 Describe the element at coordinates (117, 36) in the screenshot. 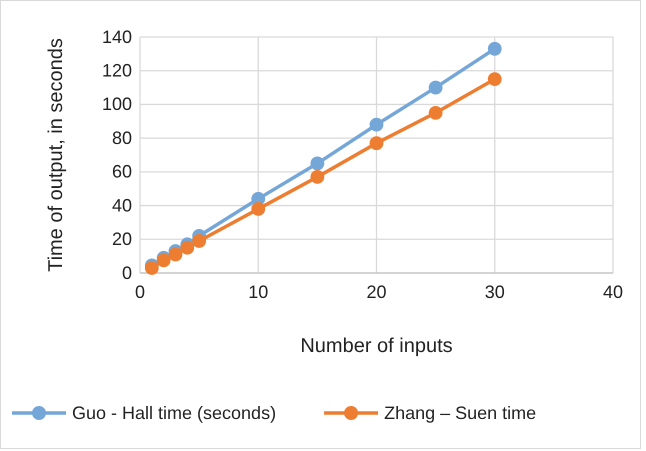

I see `y-tick-label: 140` at that location.